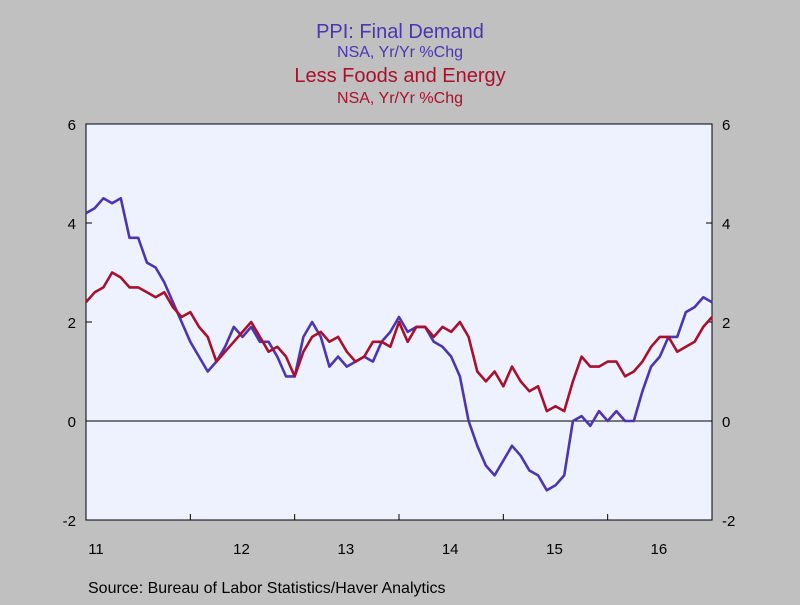 Image resolution: width=800 pixels, height=605 pixels. I want to click on title-line-1: NSA, Yr/Yr %Chg, so click(400, 52).